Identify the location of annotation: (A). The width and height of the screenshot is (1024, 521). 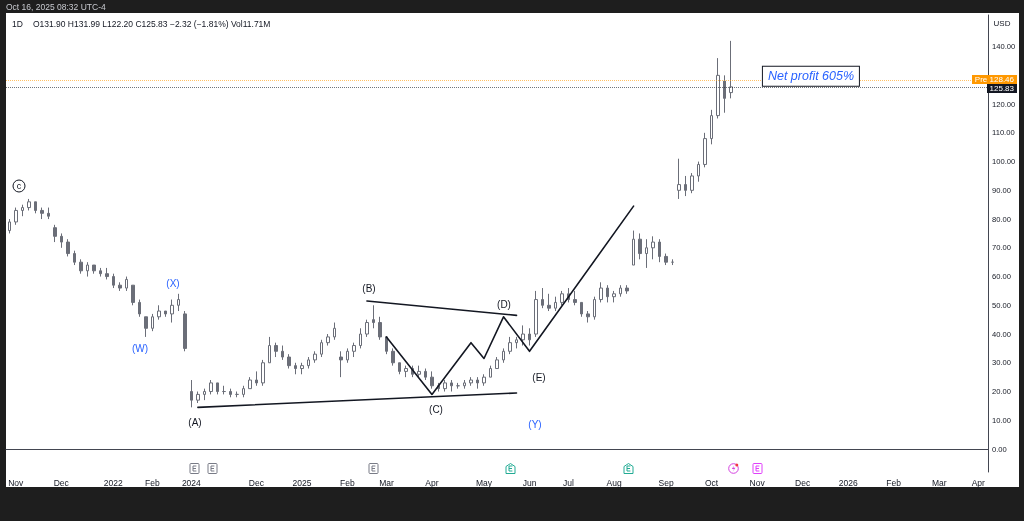
(195, 422).